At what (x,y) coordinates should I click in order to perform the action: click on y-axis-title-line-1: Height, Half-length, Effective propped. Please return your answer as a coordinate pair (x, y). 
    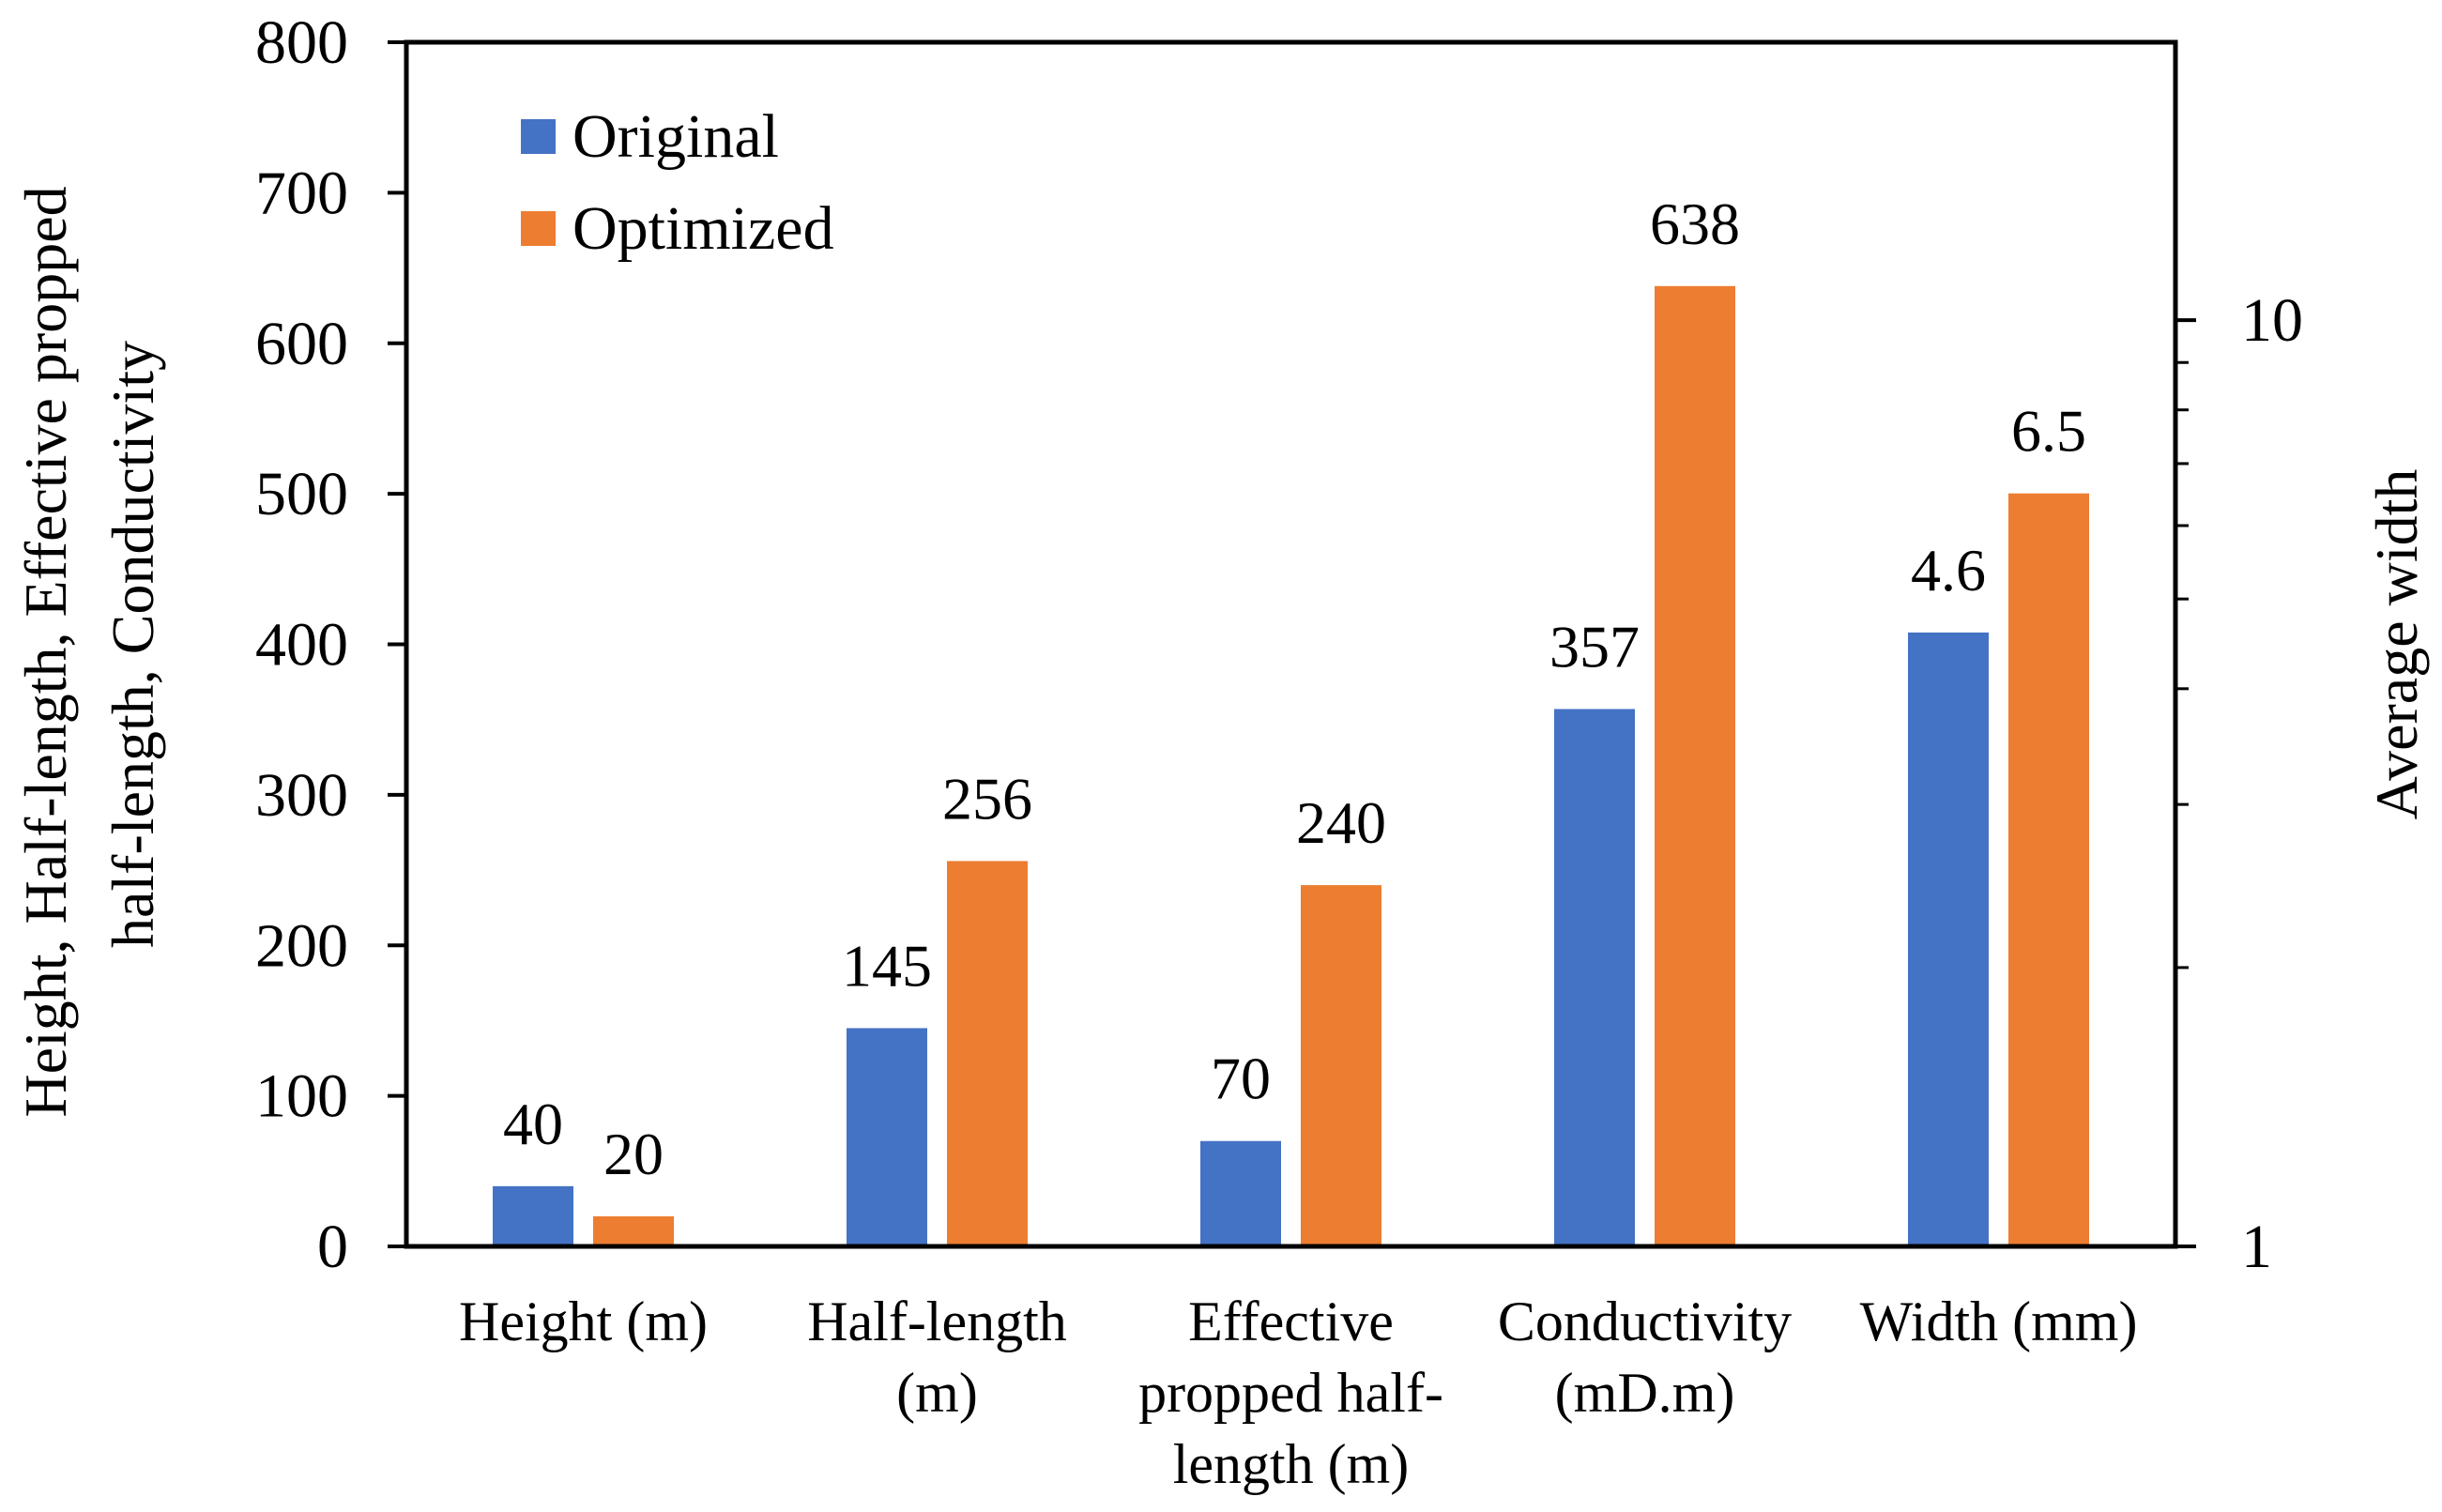
    Looking at the image, I should click on (46, 651).